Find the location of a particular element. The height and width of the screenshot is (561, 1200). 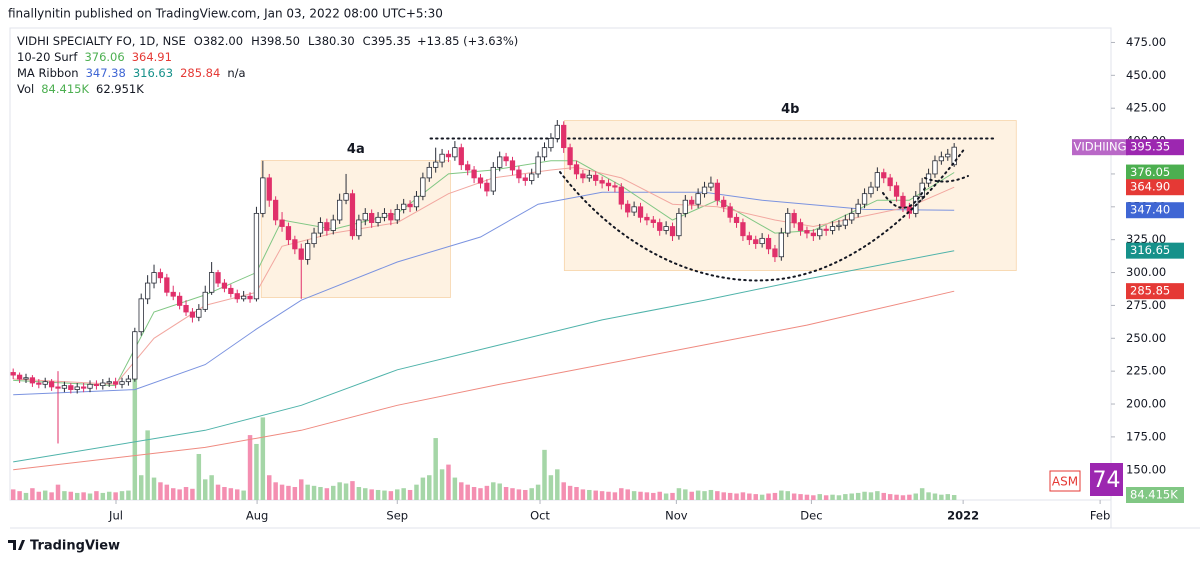

pattern-box is located at coordinates (790, 195).